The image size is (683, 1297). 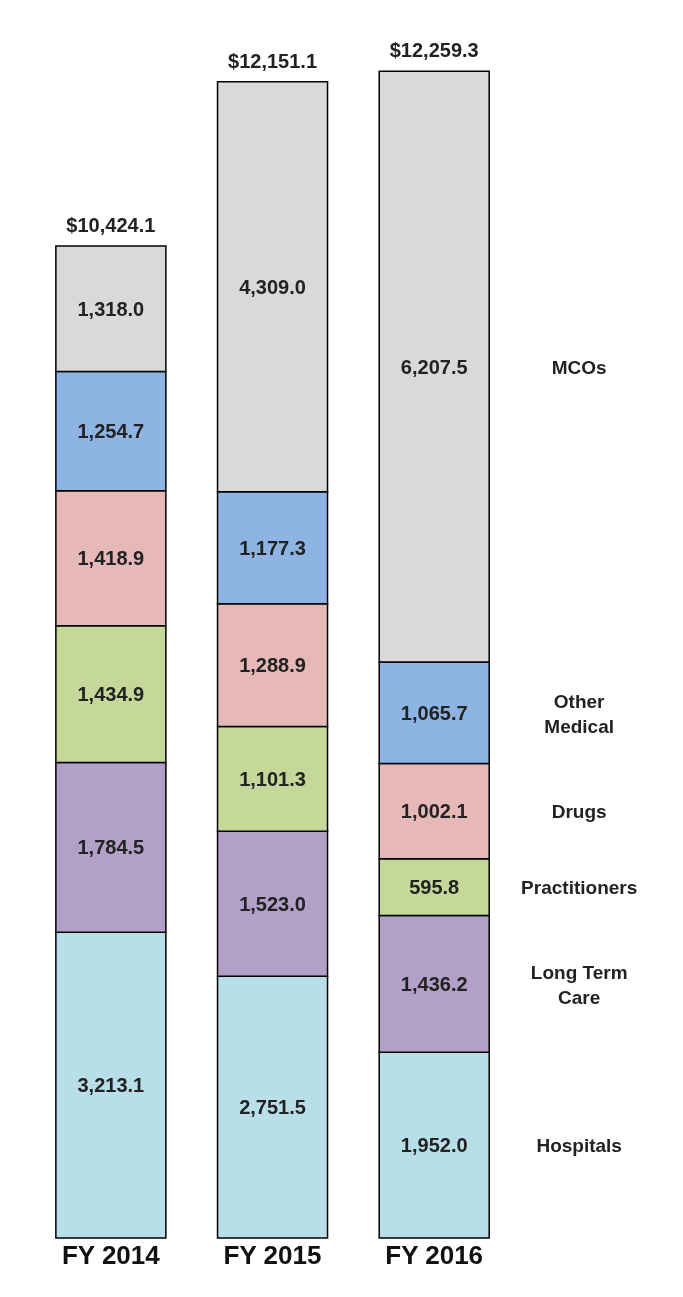 I want to click on data-label: 3,213.1, so click(x=111, y=1085).